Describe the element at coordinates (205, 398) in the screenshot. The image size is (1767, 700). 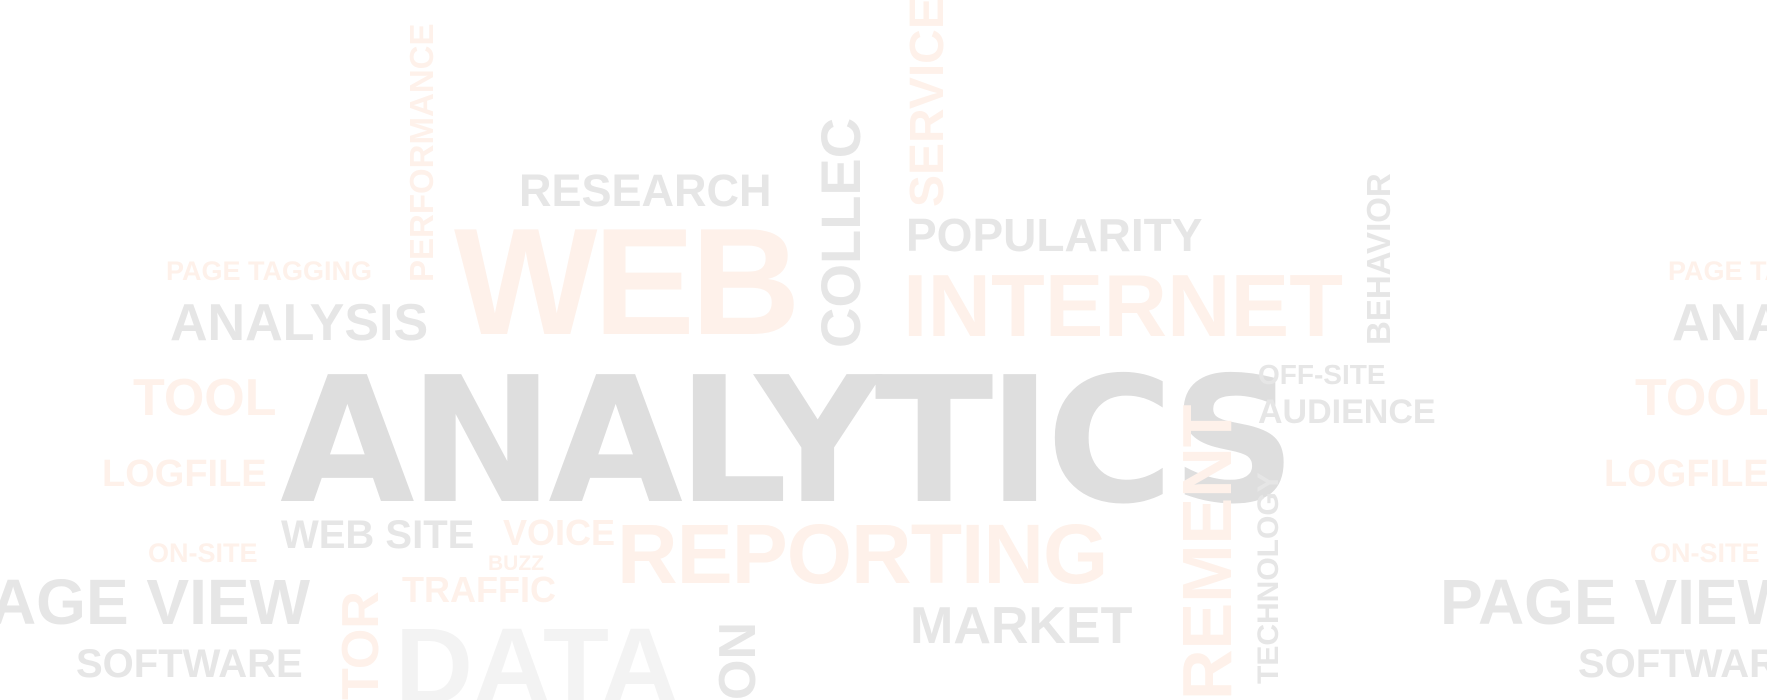
I see `word-tool: TOOL` at that location.